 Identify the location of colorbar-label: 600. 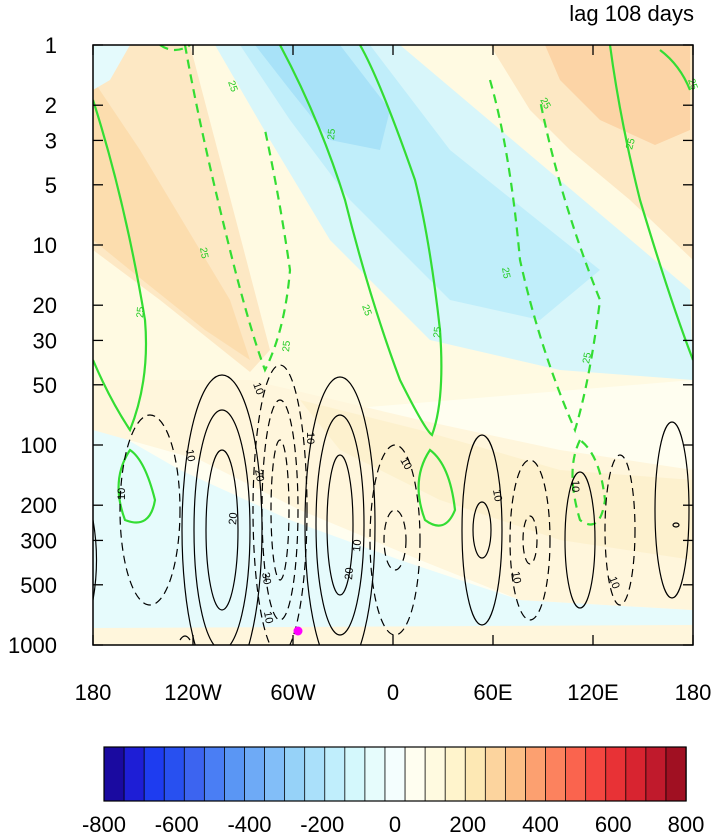
(613, 824).